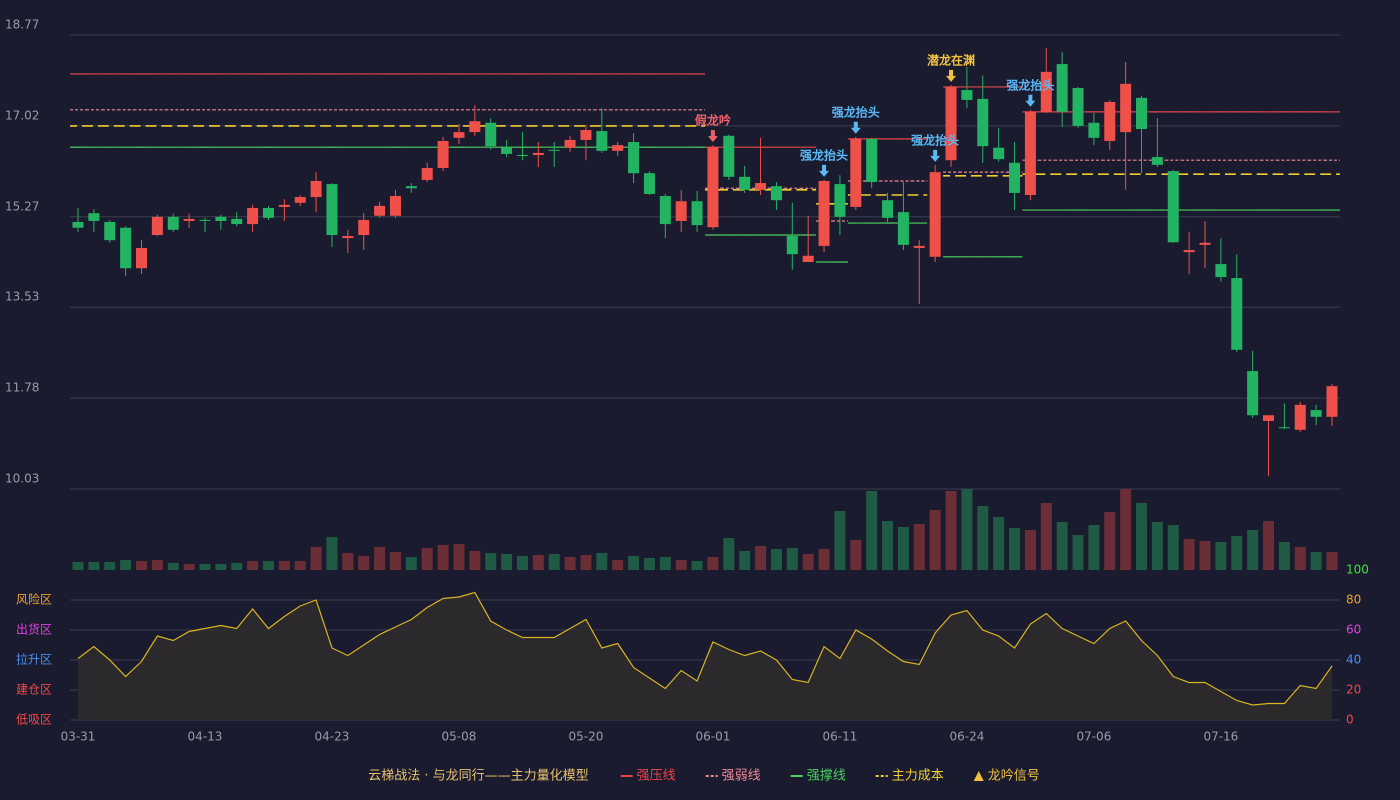 This screenshot has height=800, width=1400. Describe the element at coordinates (966, 737) in the screenshot. I see `x-tick-label: 06-24` at that location.